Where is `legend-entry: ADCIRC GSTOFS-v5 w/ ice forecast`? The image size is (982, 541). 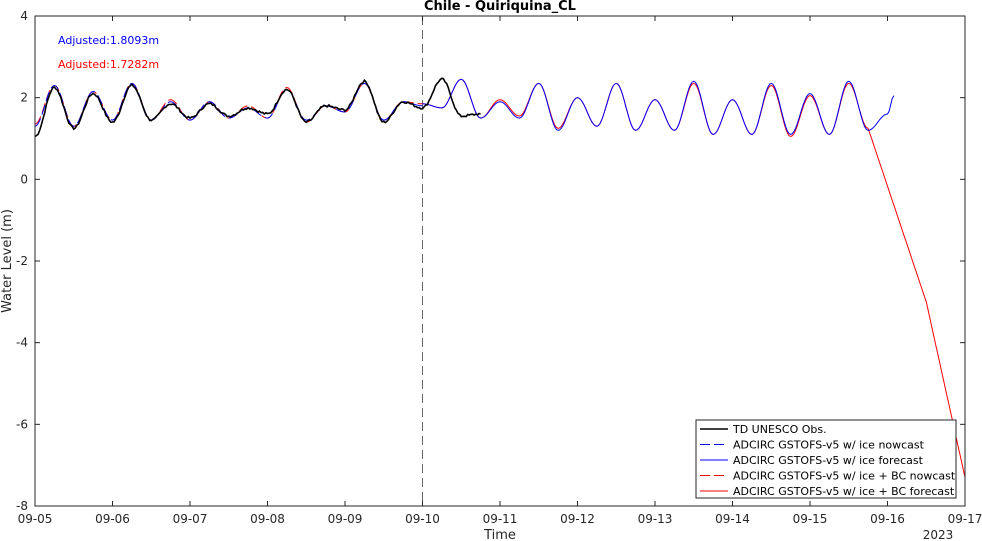
legend-entry: ADCIRC GSTOFS-v5 w/ ice forecast is located at coordinates (828, 460).